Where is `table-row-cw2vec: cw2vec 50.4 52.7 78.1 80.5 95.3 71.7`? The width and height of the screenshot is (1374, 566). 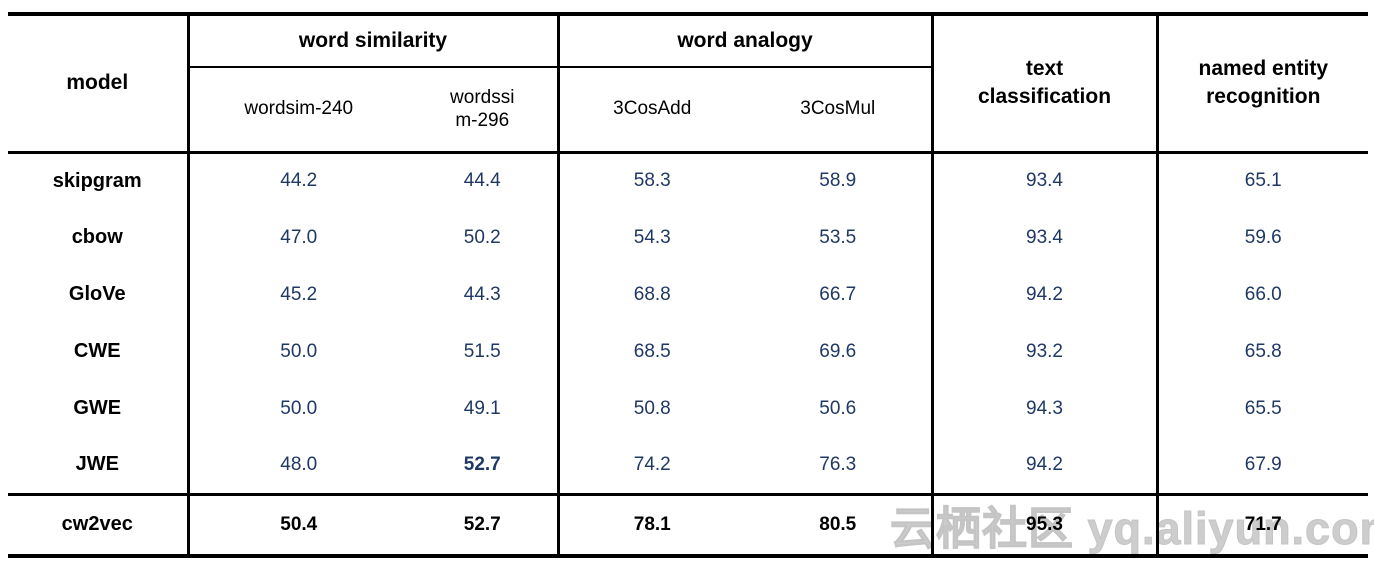
table-row-cw2vec: cw2vec 50.4 52.7 78.1 80.5 95.3 71.7 is located at coordinates (688, 525).